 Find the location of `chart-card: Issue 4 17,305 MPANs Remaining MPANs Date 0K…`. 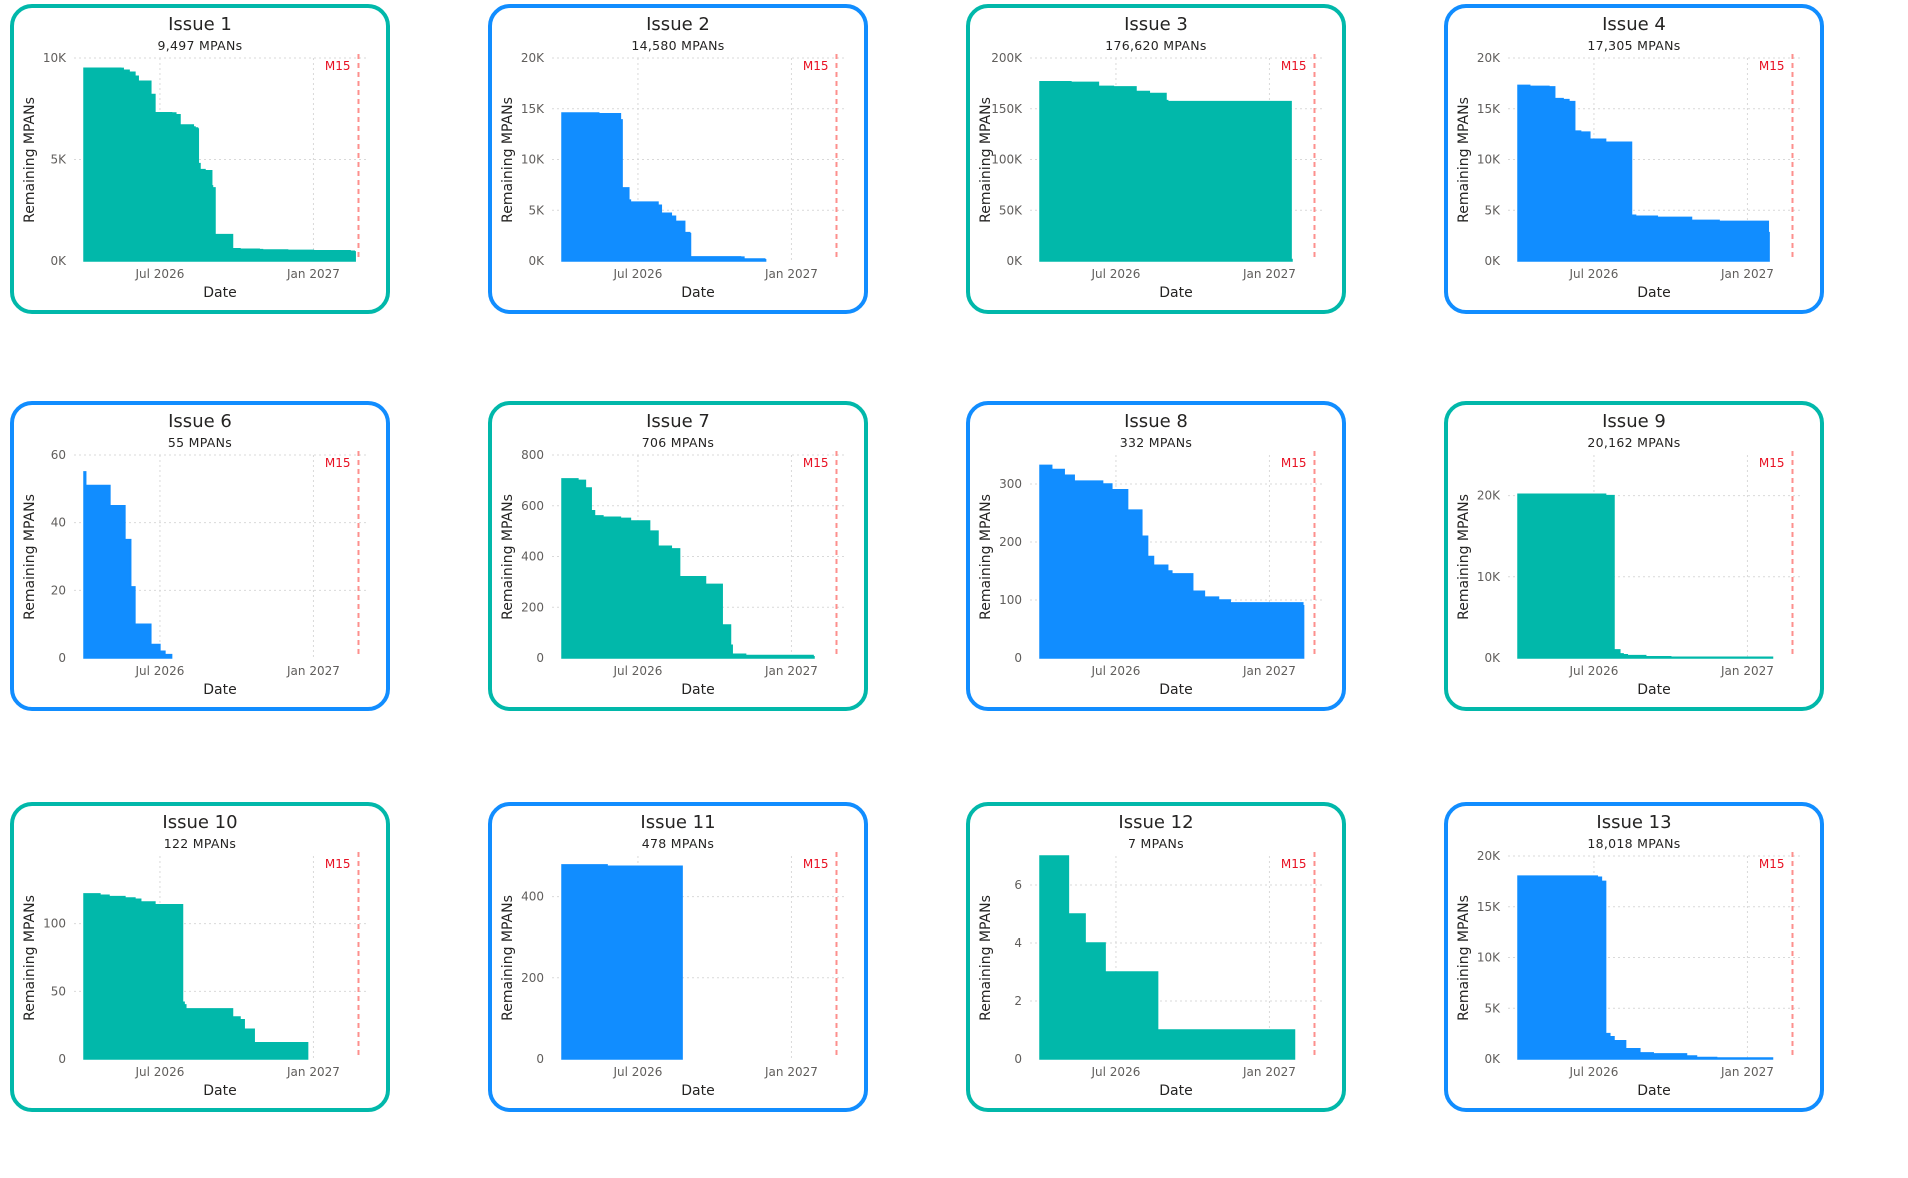

chart-card: Issue 4 17,305 MPANs Remaining MPANs Date 0K… is located at coordinates (1634, 159).